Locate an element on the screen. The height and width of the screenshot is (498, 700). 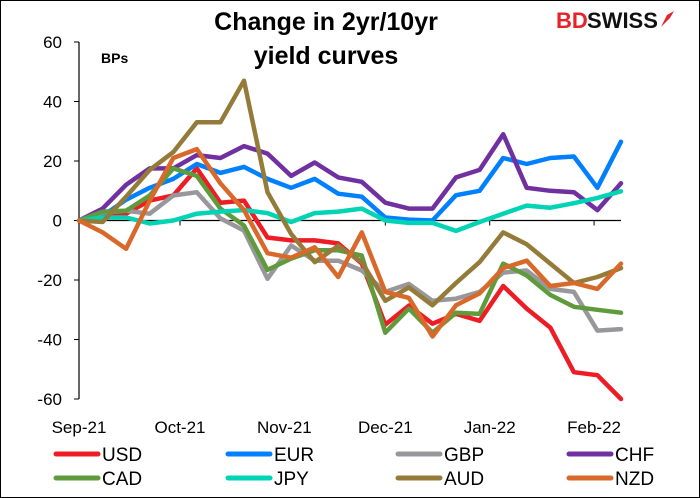
legend-label: CHF is located at coordinates (634, 455).